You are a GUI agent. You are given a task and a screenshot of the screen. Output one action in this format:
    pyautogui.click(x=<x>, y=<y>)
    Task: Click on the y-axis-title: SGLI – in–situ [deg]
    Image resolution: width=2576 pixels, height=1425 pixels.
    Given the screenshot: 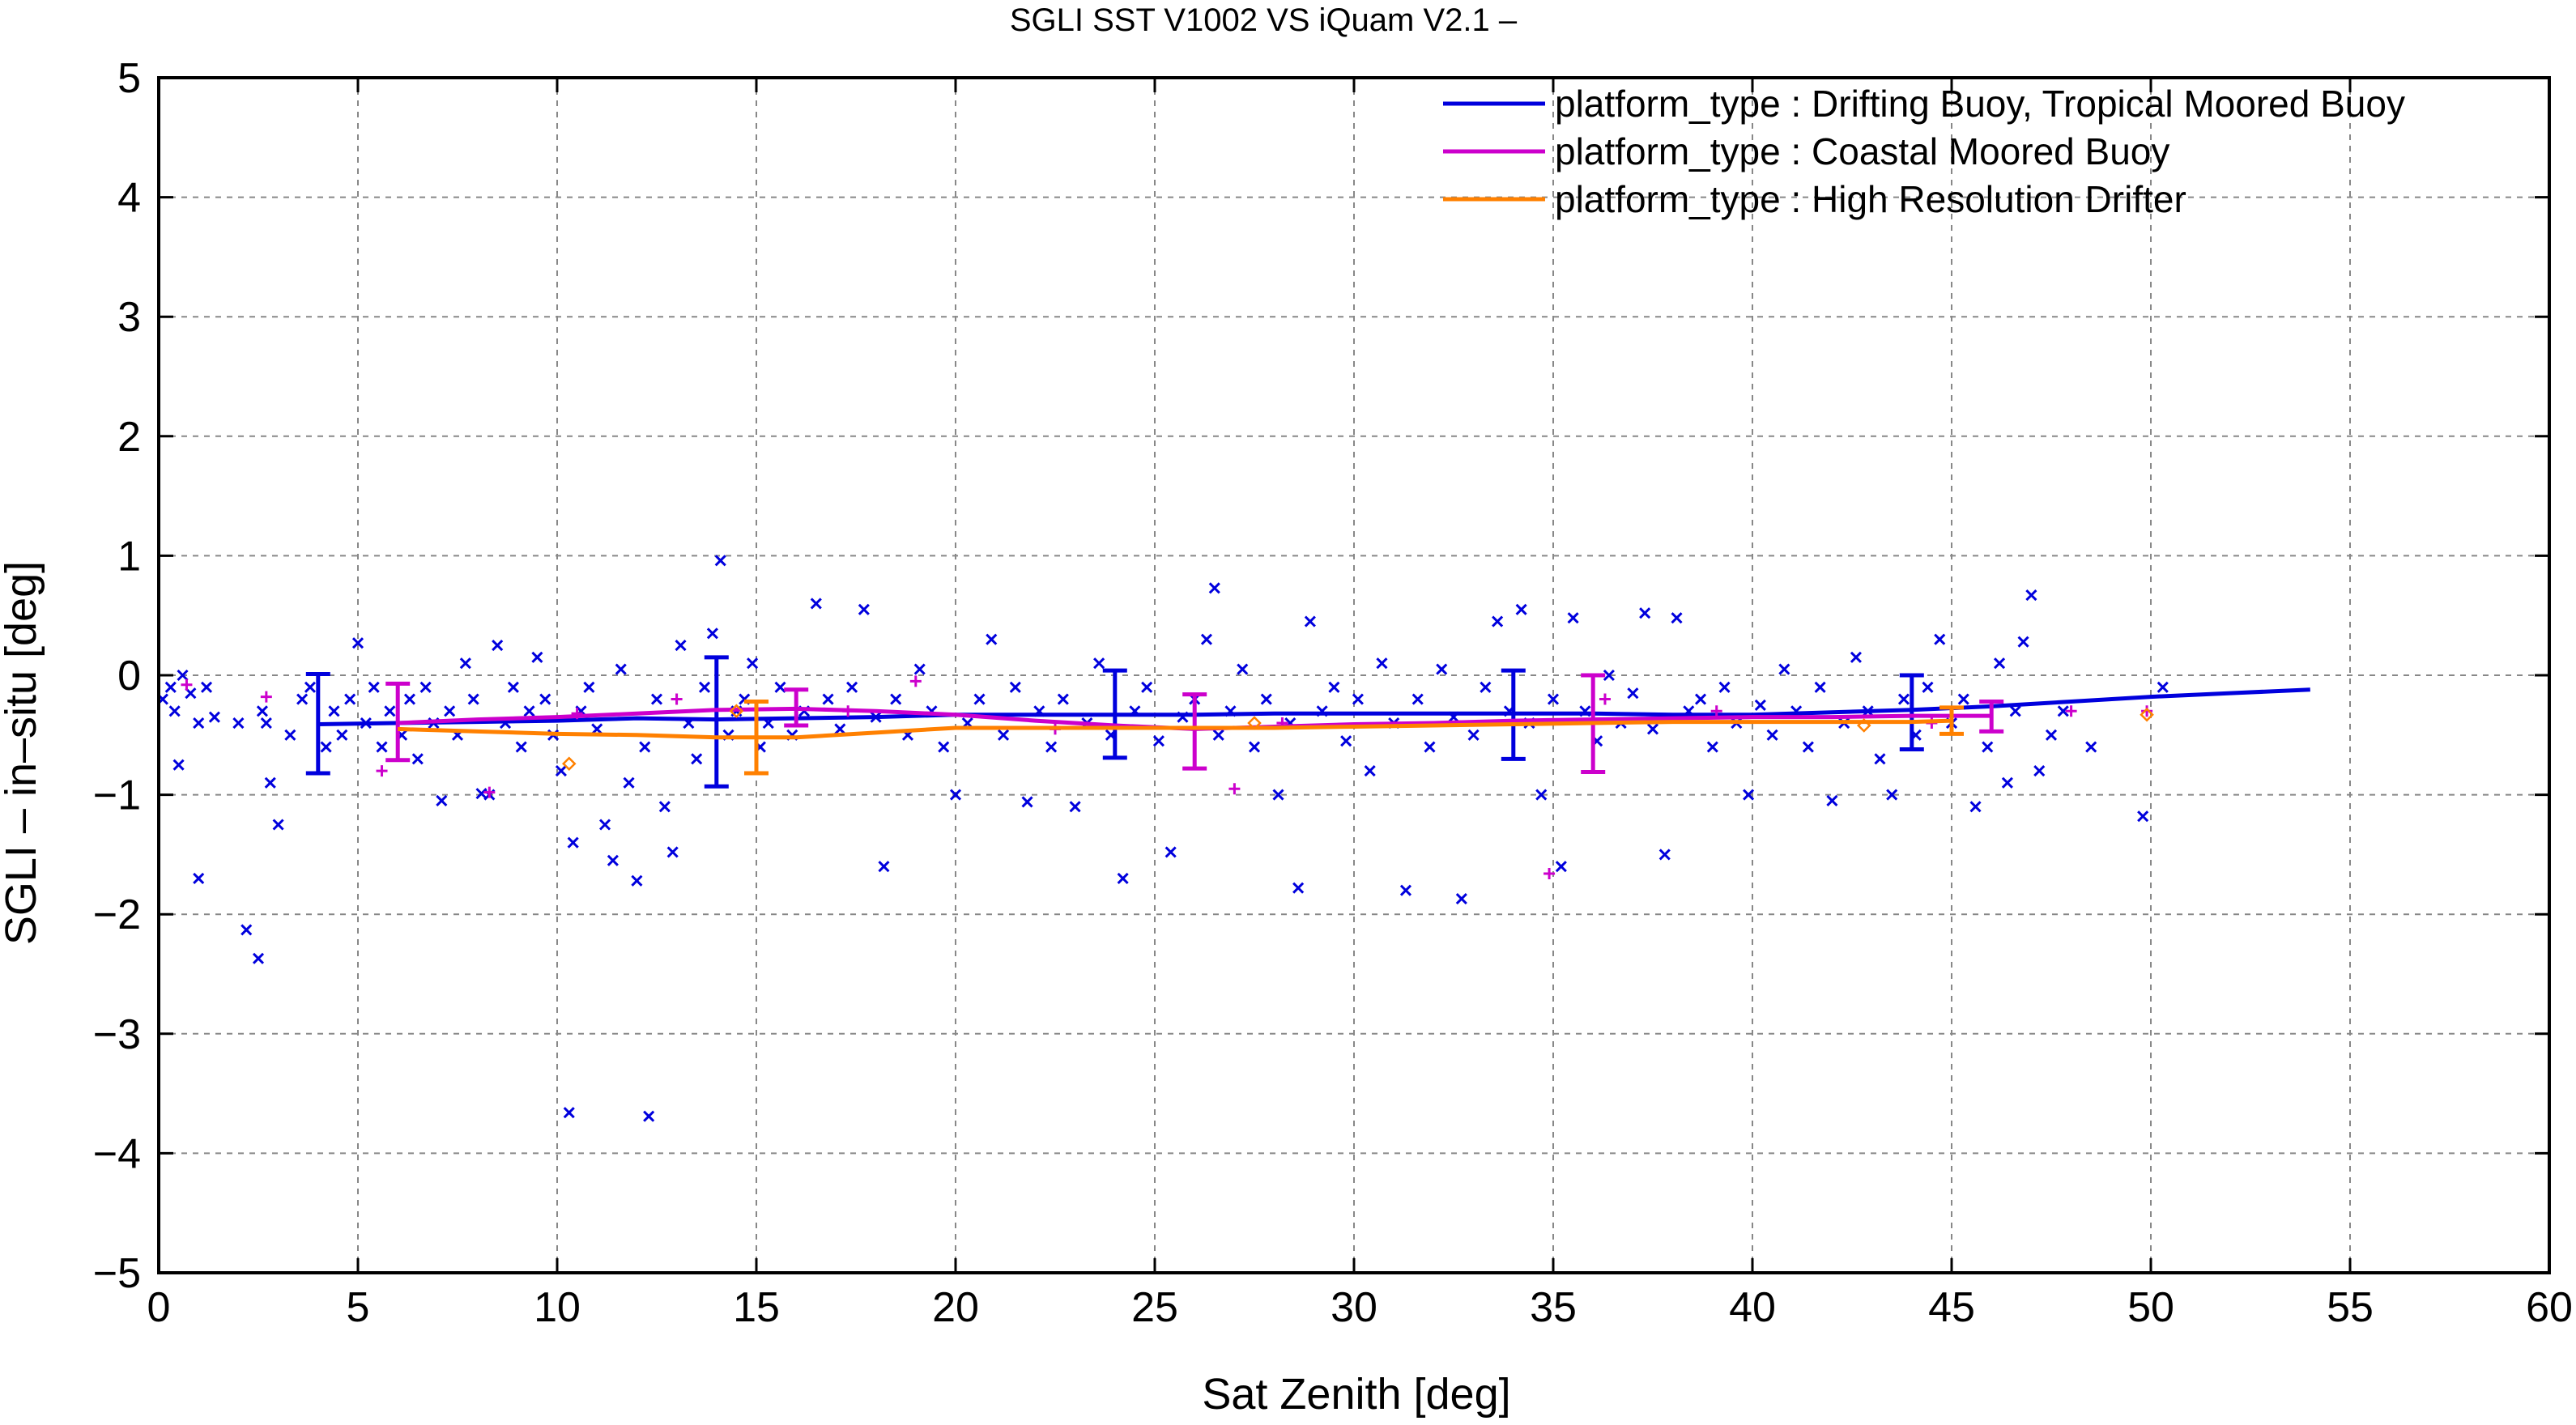 What is the action you would take?
    pyautogui.click(x=22, y=753)
    